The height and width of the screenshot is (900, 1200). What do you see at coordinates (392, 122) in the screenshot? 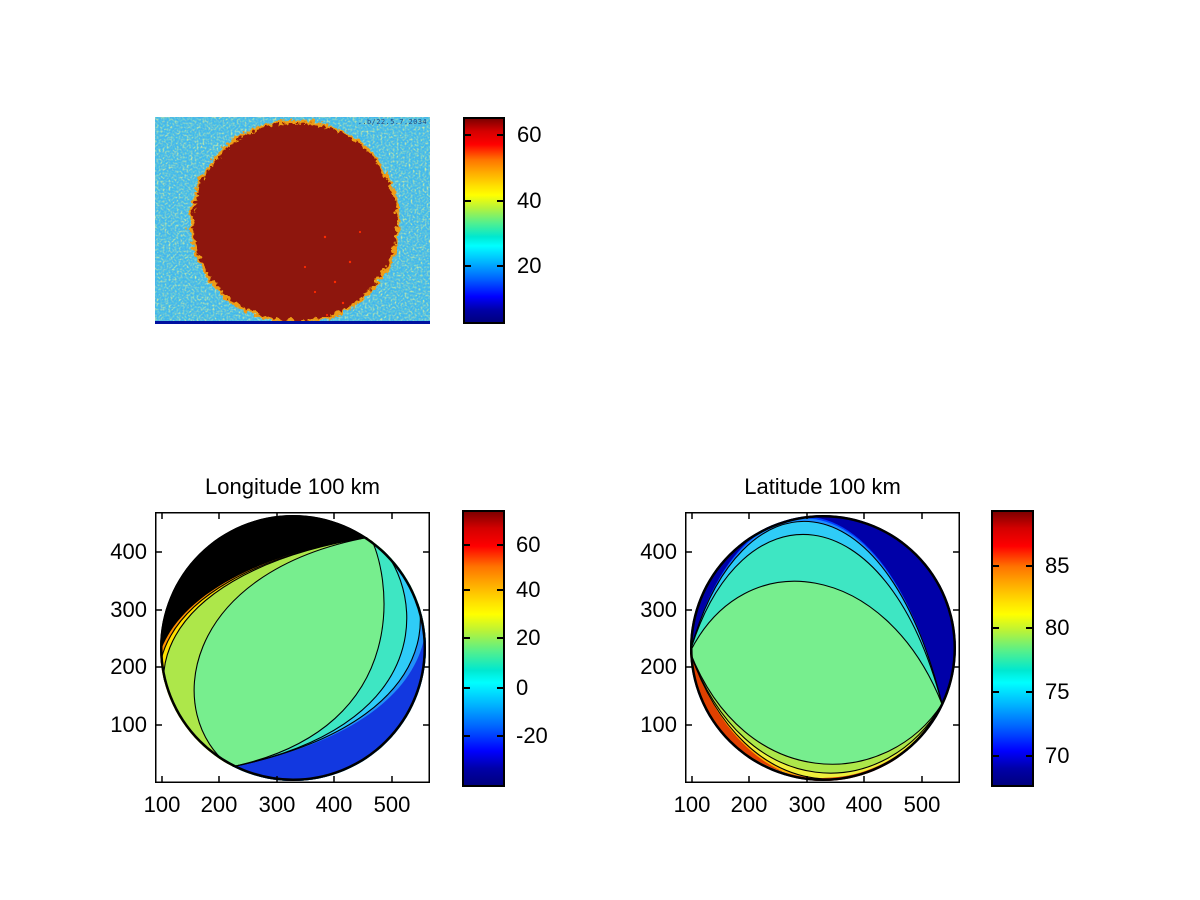
I see `timestamp-overlay: ..b/22.5.7.2034` at bounding box center [392, 122].